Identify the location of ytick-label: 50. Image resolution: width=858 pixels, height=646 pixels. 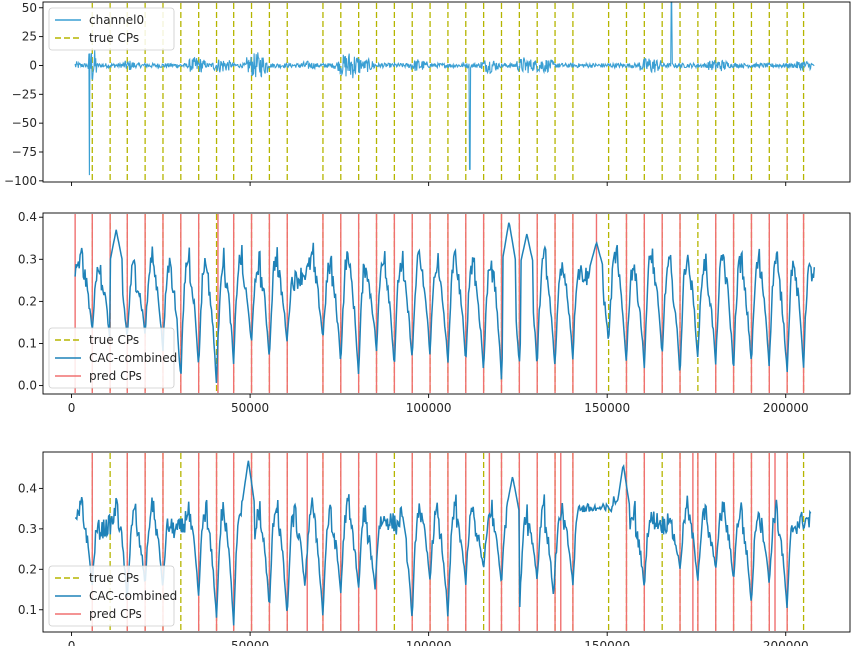
(29, 8).